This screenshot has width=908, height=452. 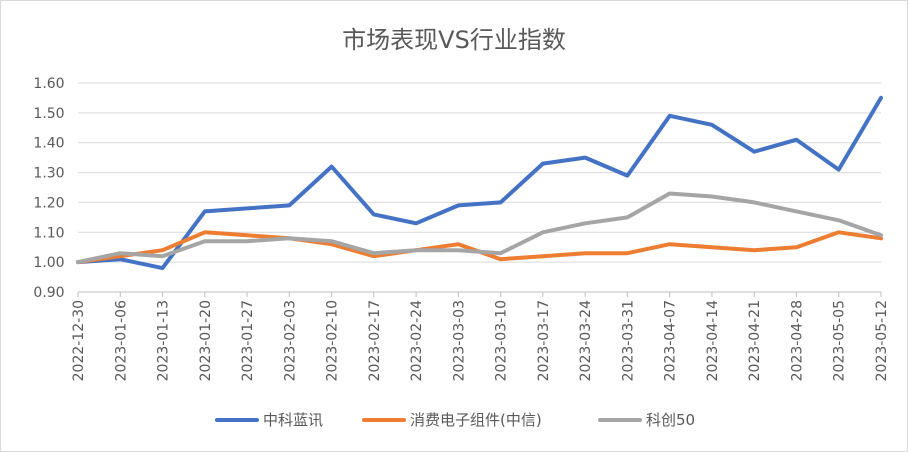 I want to click on y-tick-label: 1.10, so click(x=48, y=233).